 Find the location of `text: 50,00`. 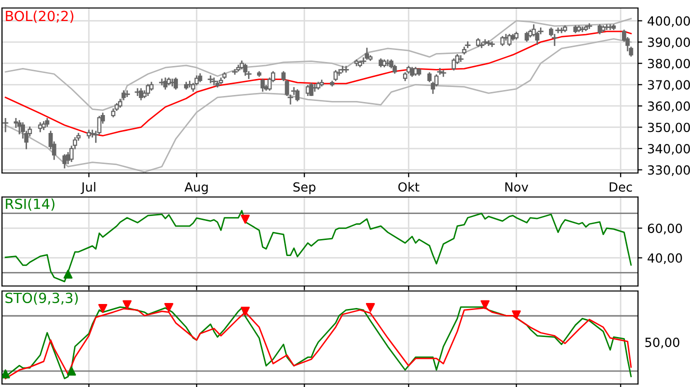

text: 50,00 is located at coordinates (662, 343).